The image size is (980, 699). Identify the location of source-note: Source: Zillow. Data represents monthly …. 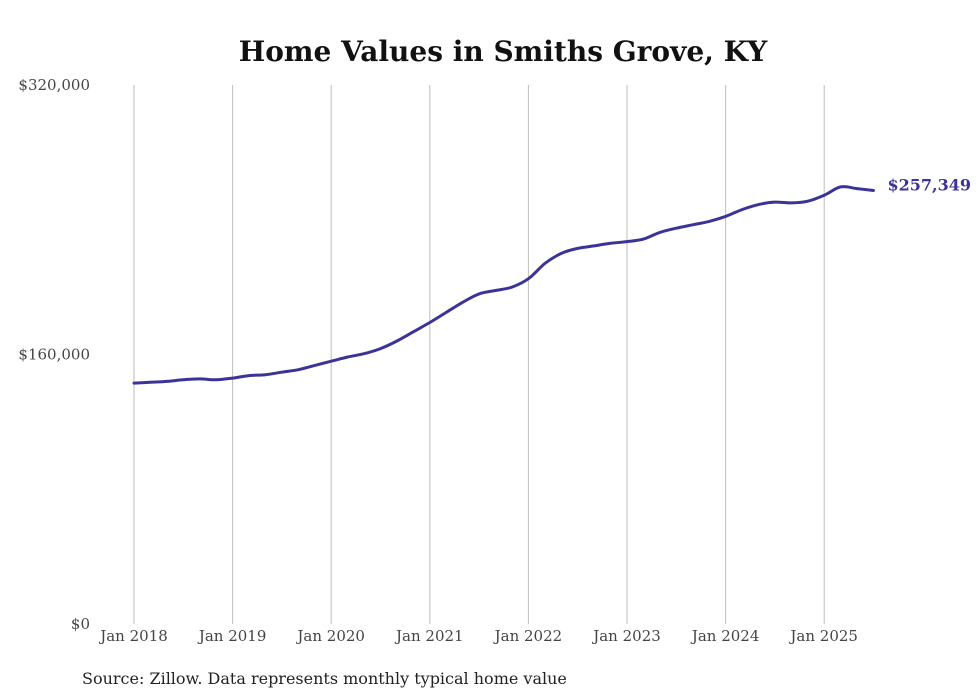
(324, 678).